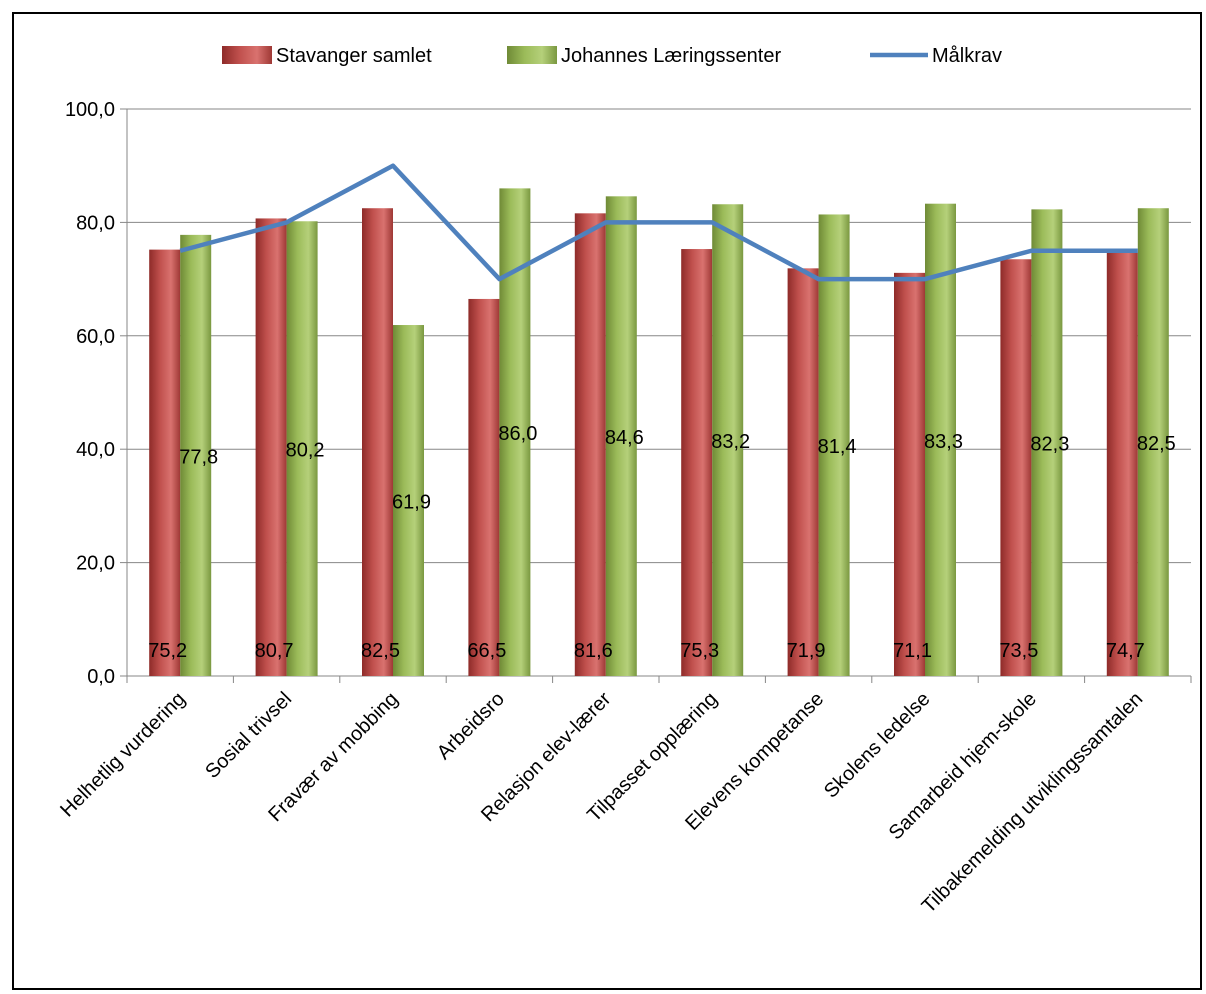  What do you see at coordinates (248, 735) in the screenshot?
I see `category-label: Sosial trivsel` at bounding box center [248, 735].